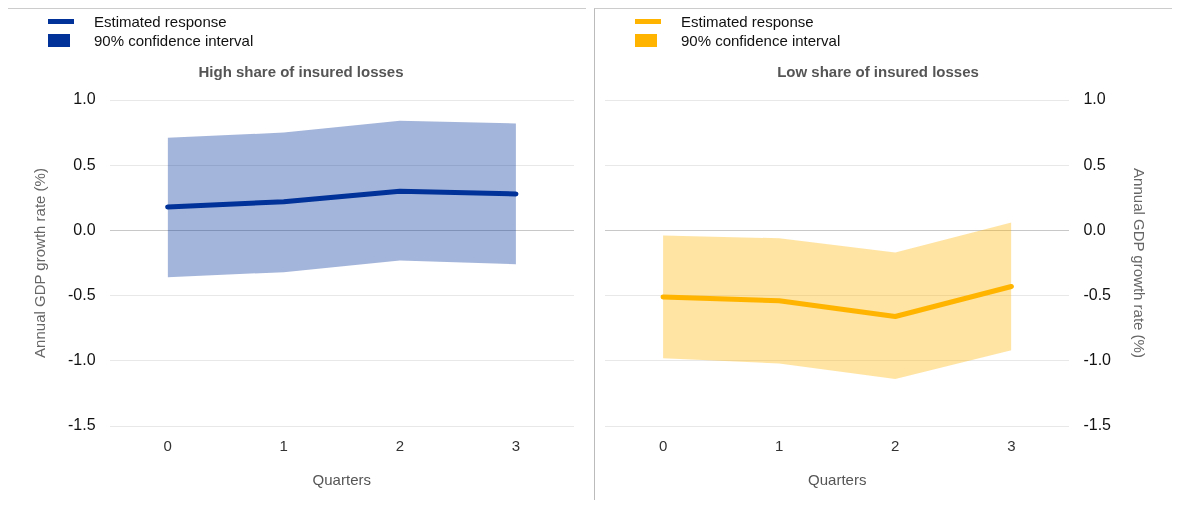 Image resolution: width=1185 pixels, height=509 pixels. I want to click on chart-title: High share of insured losses, so click(301, 72).